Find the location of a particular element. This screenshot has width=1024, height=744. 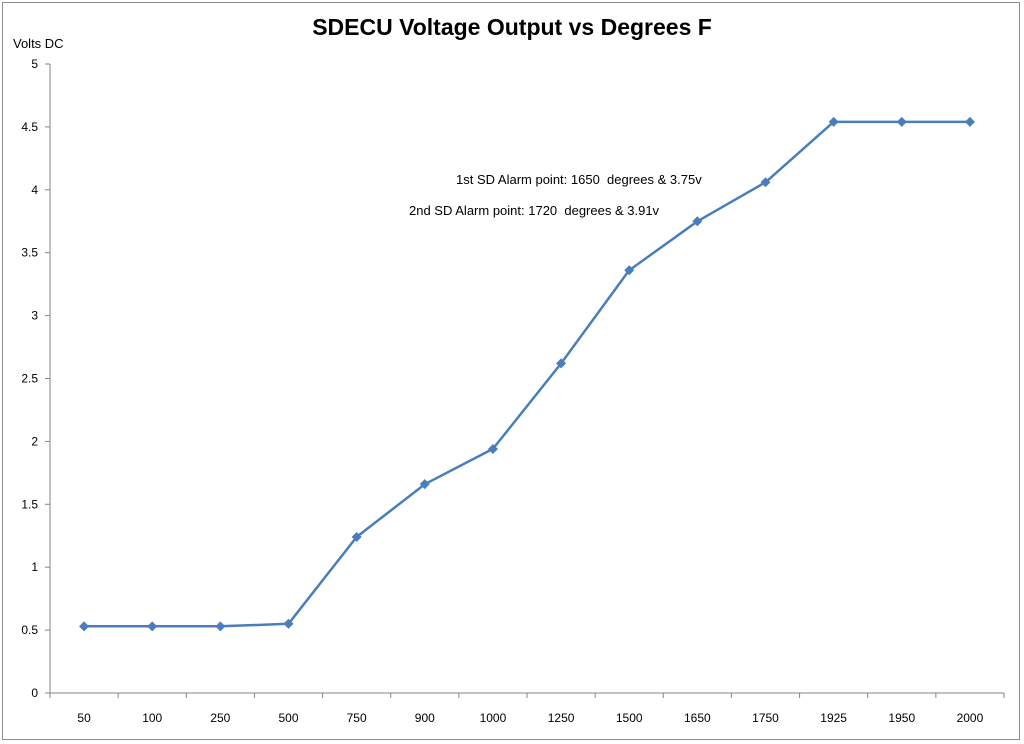

x-tick-label: 250 is located at coordinates (220, 718).